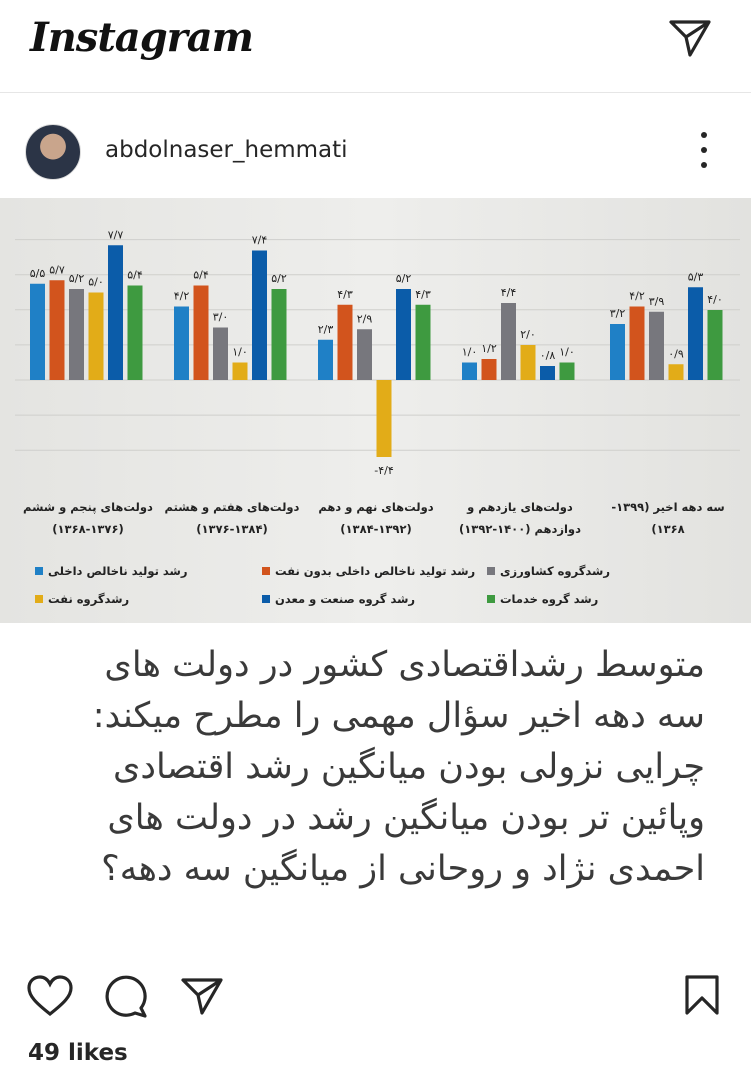  I want to click on category-label: دولت‌های نهم و دهم (۱۳۸۴-۱۳۹۲), so click(376, 518).